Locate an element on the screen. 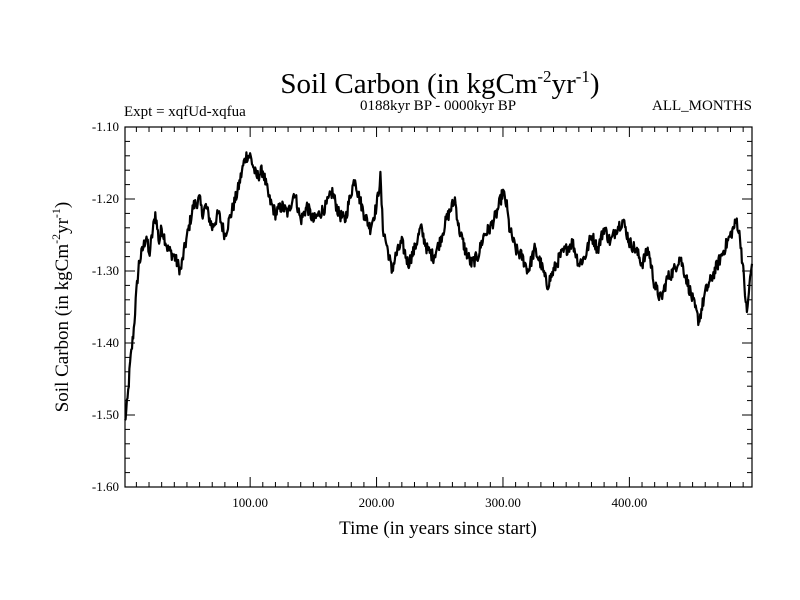 The width and height of the screenshot is (800, 600). months-label: ALL_MONTHS is located at coordinates (702, 106).